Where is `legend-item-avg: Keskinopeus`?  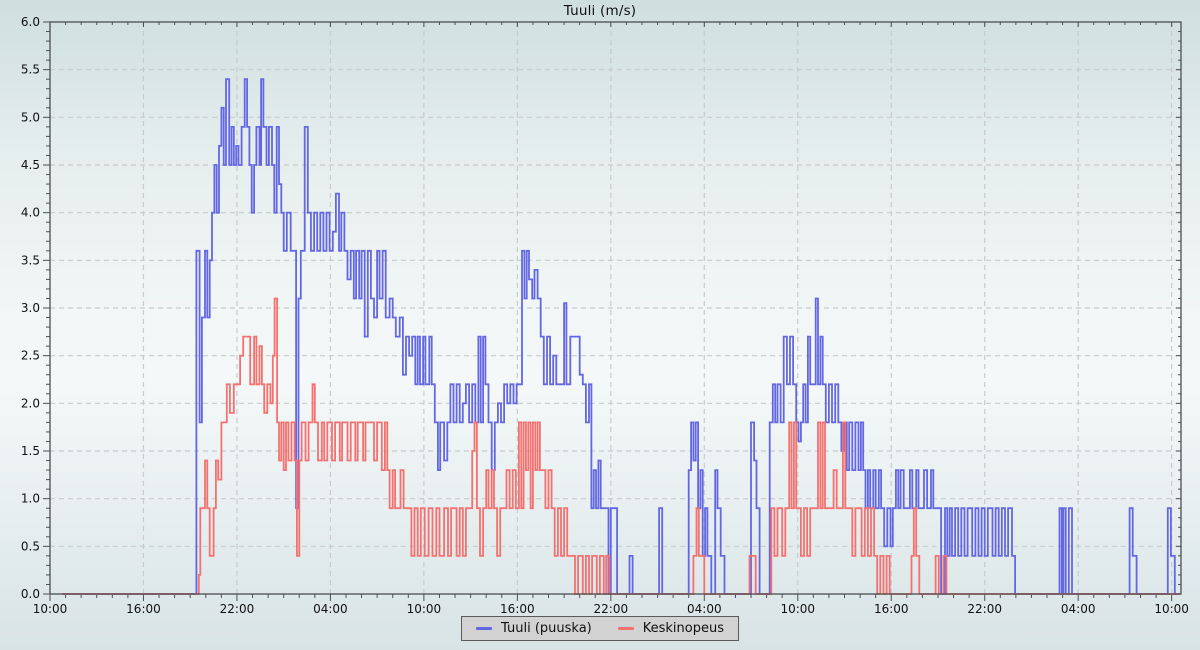 legend-item-avg: Keskinopeus is located at coordinates (670, 628).